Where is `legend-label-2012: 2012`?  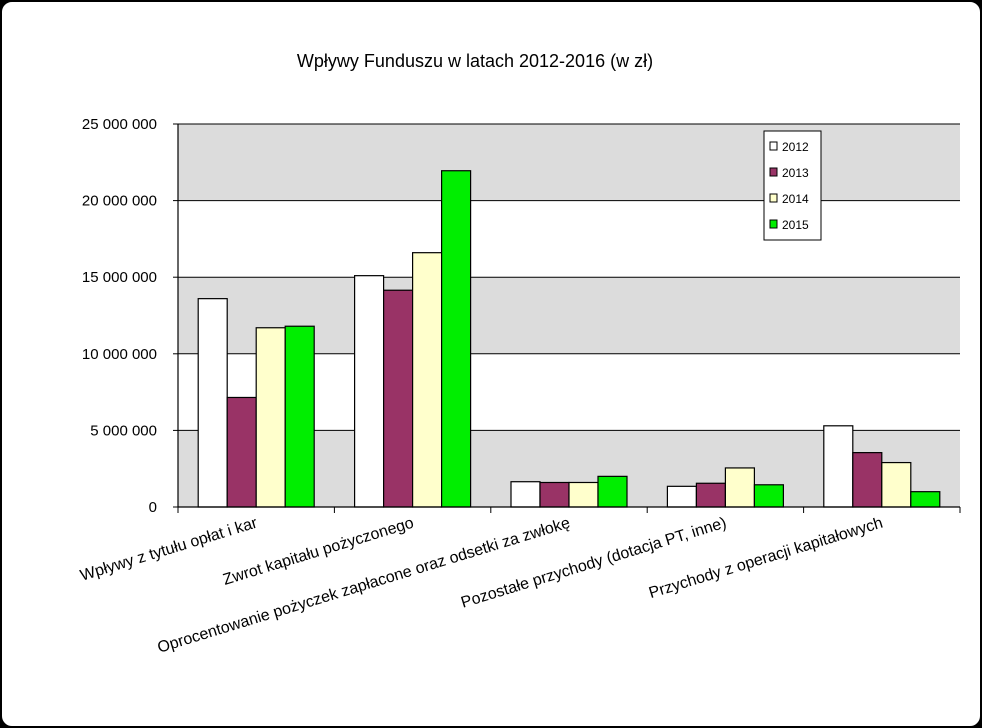 legend-label-2012: 2012 is located at coordinates (795, 147).